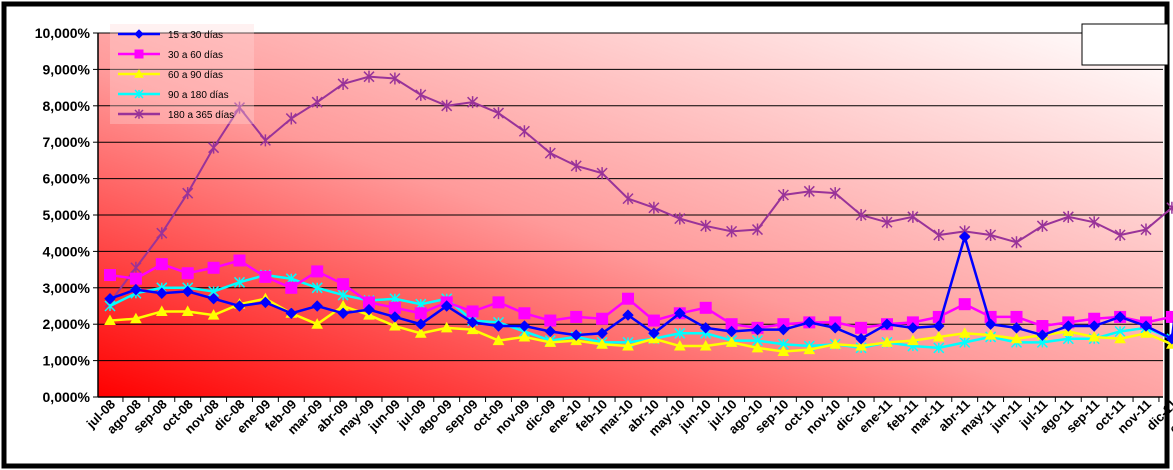 Image resolution: width=1173 pixels, height=470 pixels. Describe the element at coordinates (67, 69) in the screenshot. I see `y-tick-label: 9,000%` at that location.